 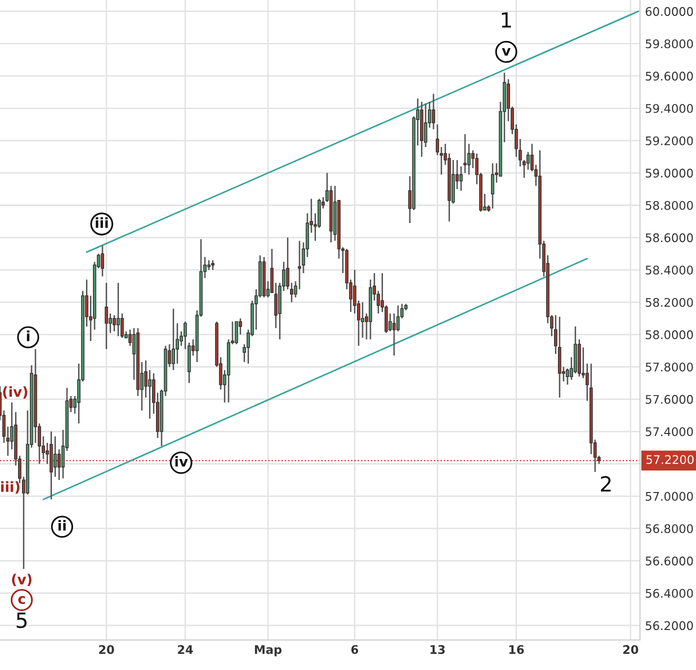 What do you see at coordinates (268, 650) in the screenshot?
I see `x-tick-label: Мар` at bounding box center [268, 650].